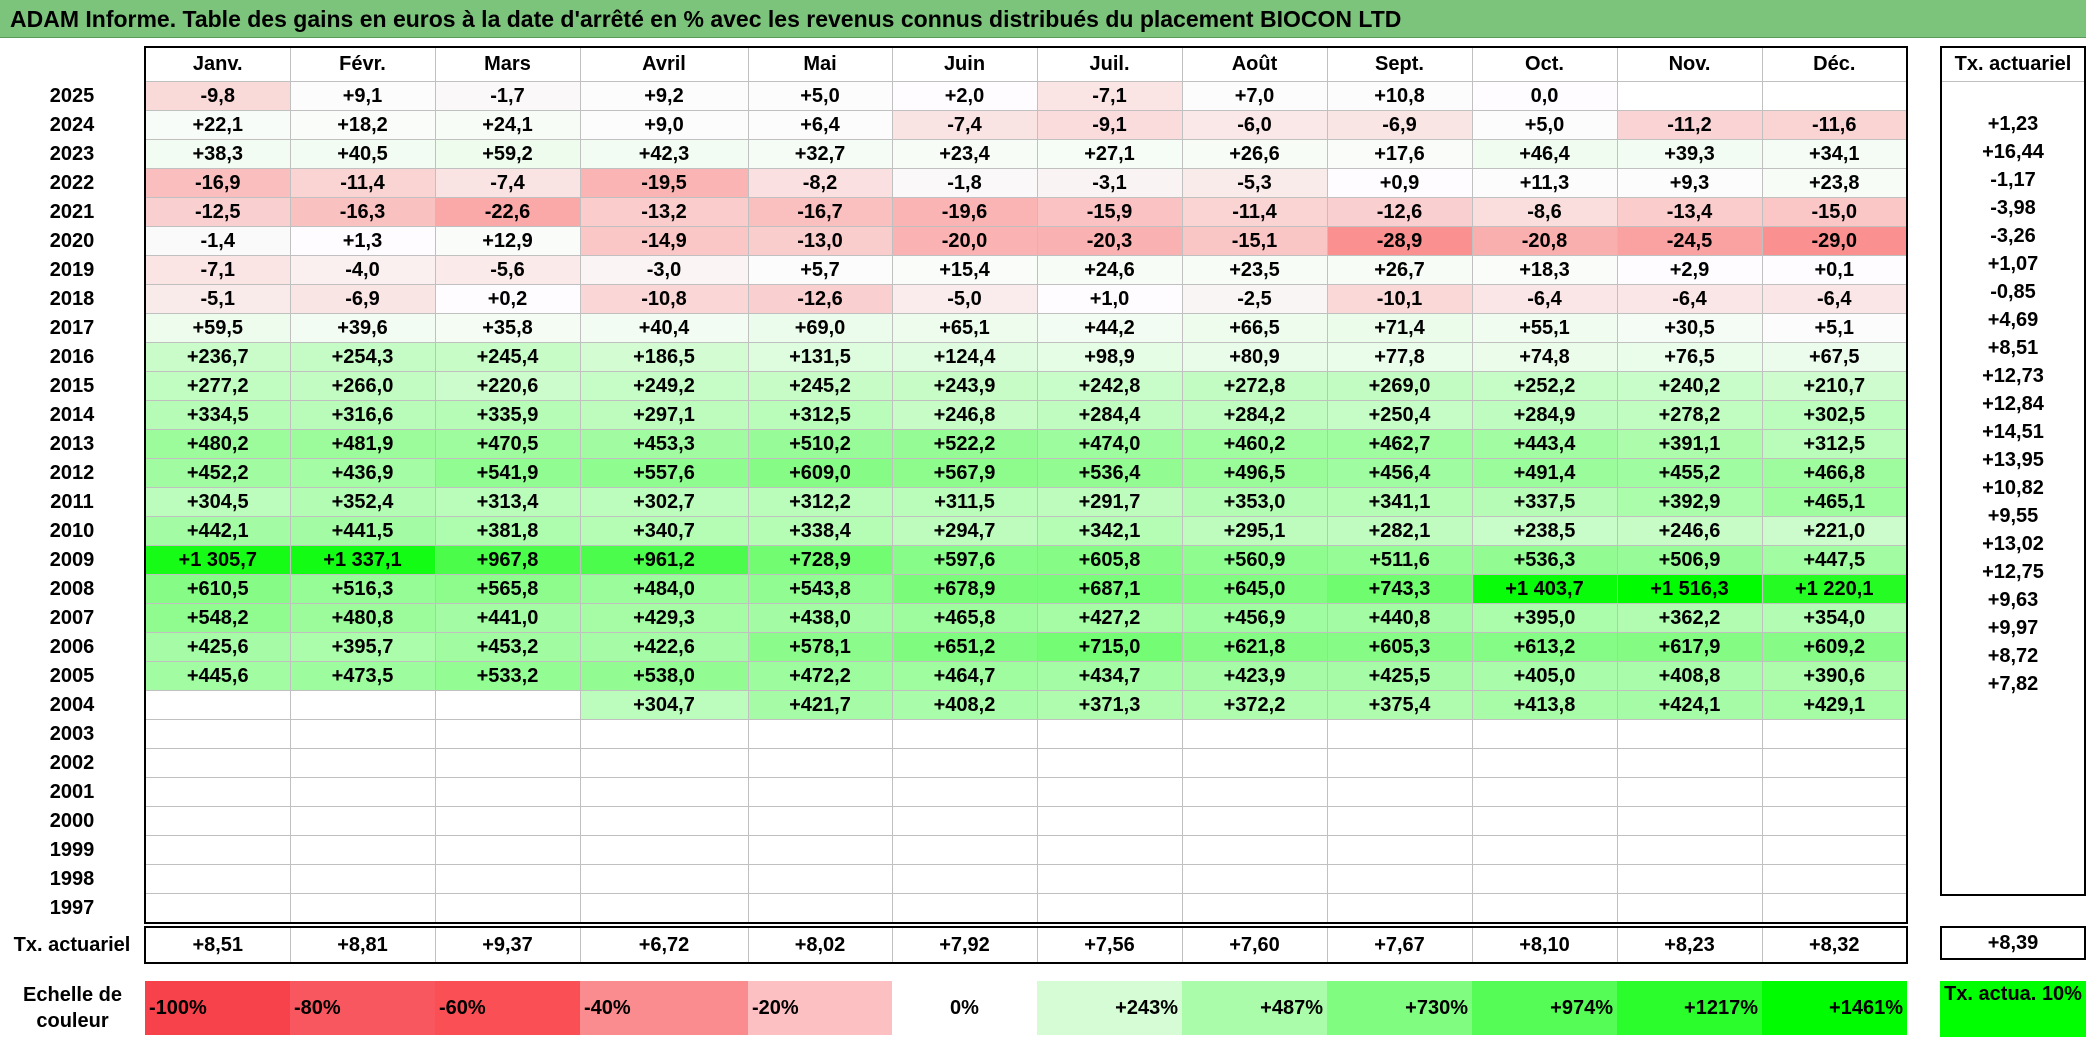 The width and height of the screenshot is (2086, 1037). Describe the element at coordinates (217, 183) in the screenshot. I see `gain-cell: -16,9` at that location.